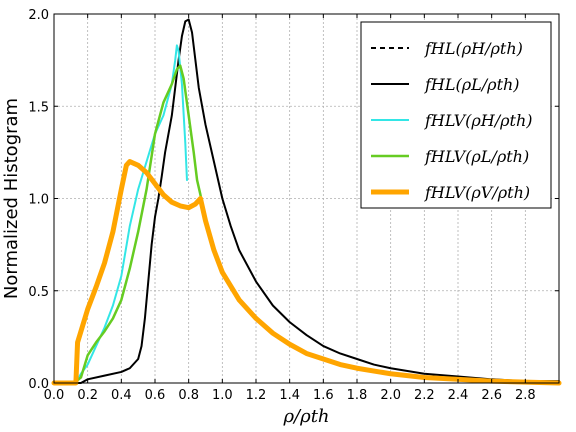 The width and height of the screenshot is (576, 432). What do you see at coordinates (222, 395) in the screenshot?
I see `x-tick-label: 1.0` at bounding box center [222, 395].